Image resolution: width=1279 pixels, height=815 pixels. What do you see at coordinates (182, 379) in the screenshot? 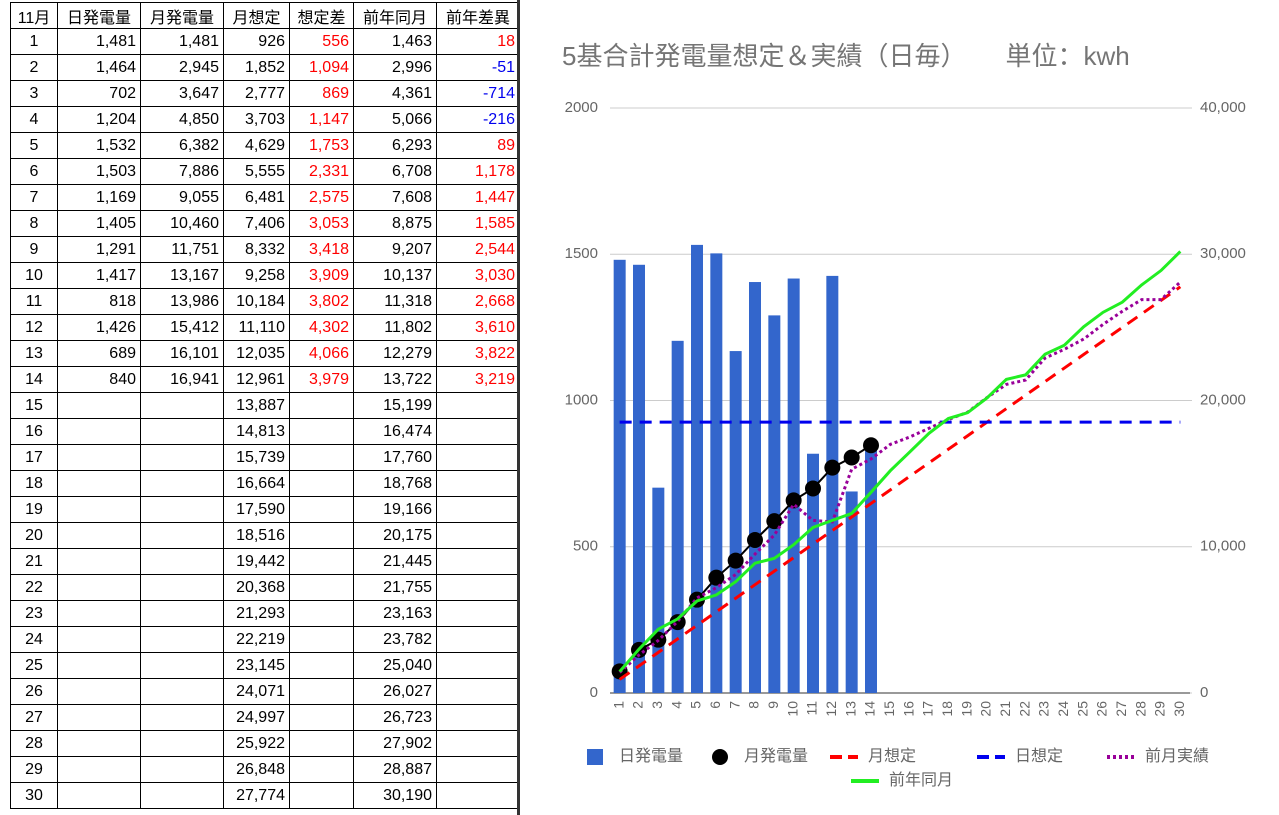
I see `table-cell: 16,941` at bounding box center [182, 379].